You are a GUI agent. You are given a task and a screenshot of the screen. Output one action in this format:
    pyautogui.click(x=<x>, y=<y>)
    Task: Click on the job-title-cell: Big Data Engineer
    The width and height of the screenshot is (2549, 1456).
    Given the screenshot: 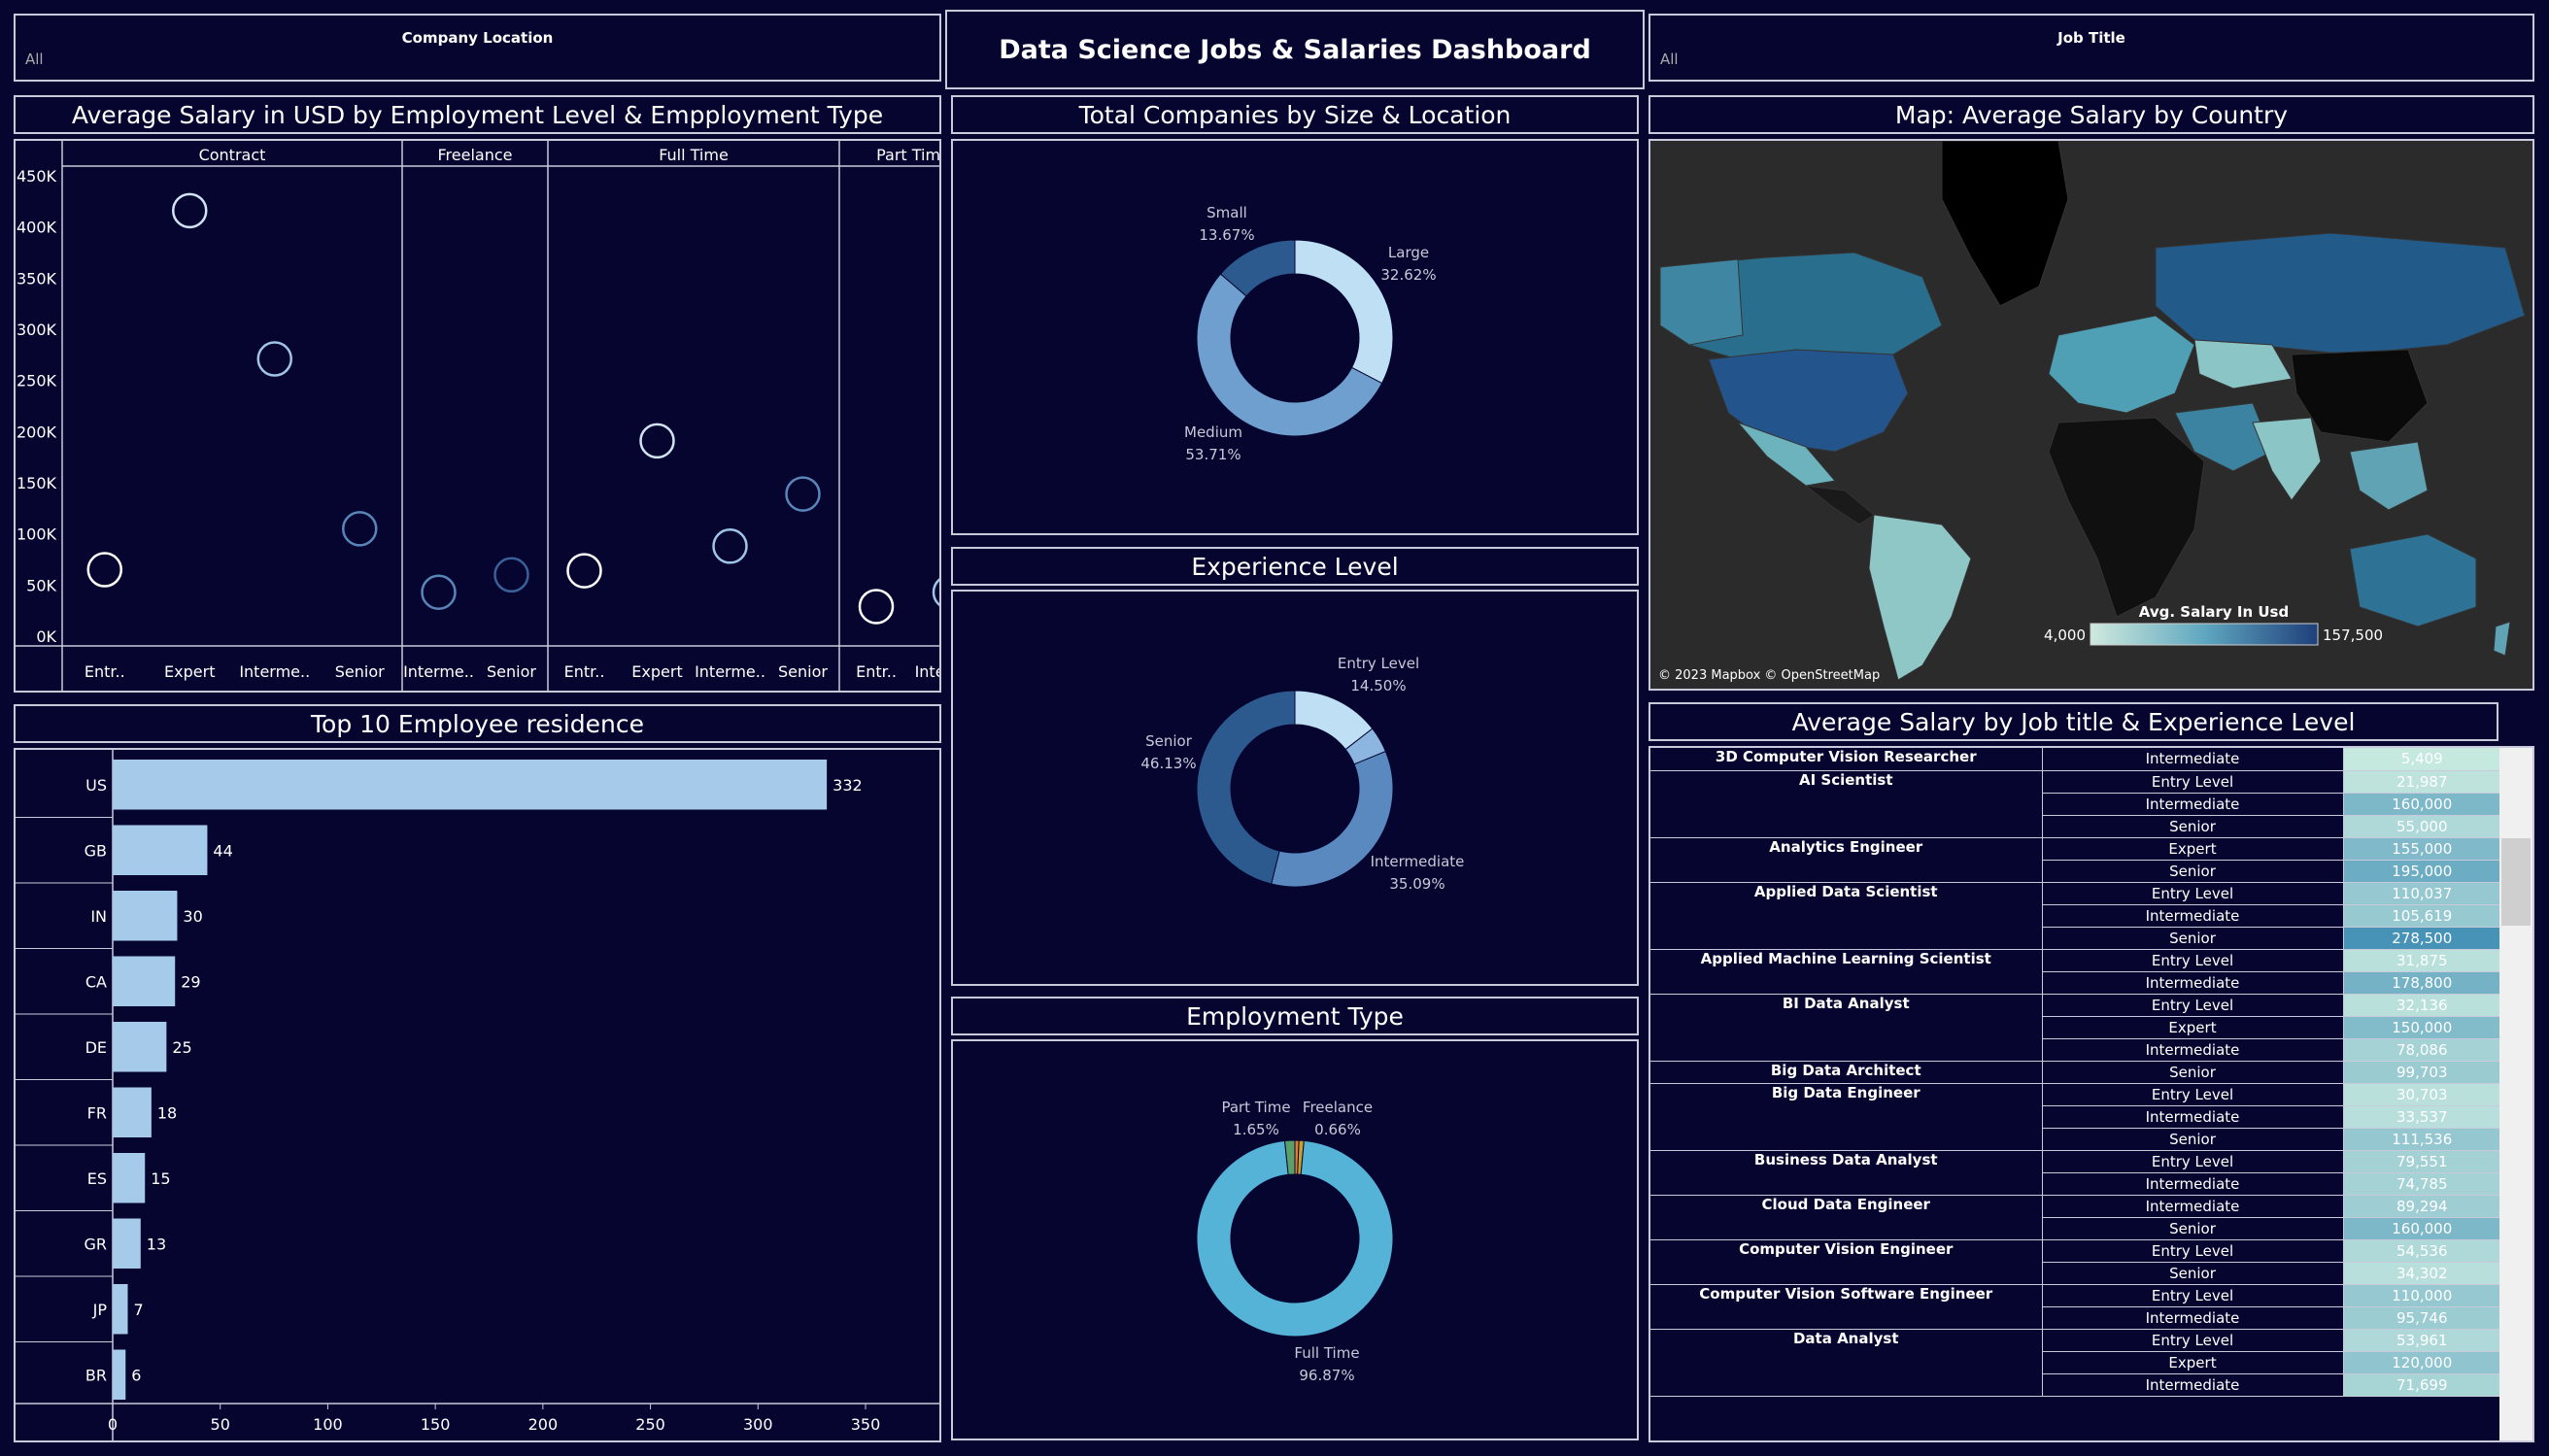 What is the action you would take?
    pyautogui.click(x=1846, y=1117)
    